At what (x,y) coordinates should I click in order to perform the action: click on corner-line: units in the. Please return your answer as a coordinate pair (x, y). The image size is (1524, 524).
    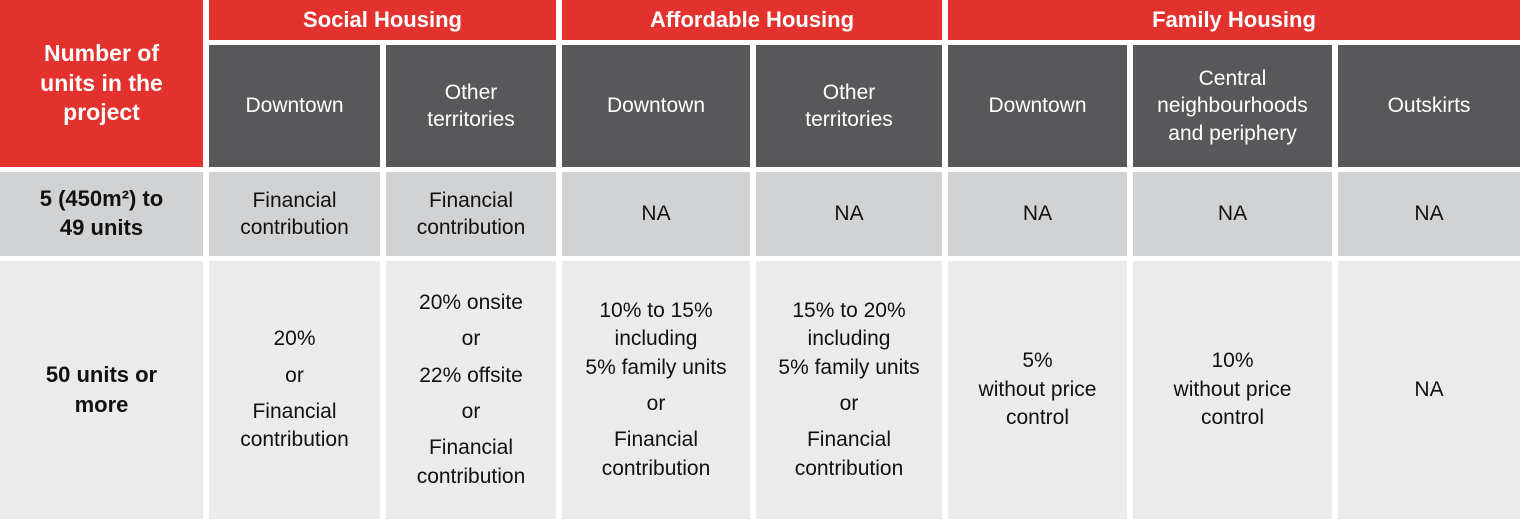
    Looking at the image, I should click on (101, 82).